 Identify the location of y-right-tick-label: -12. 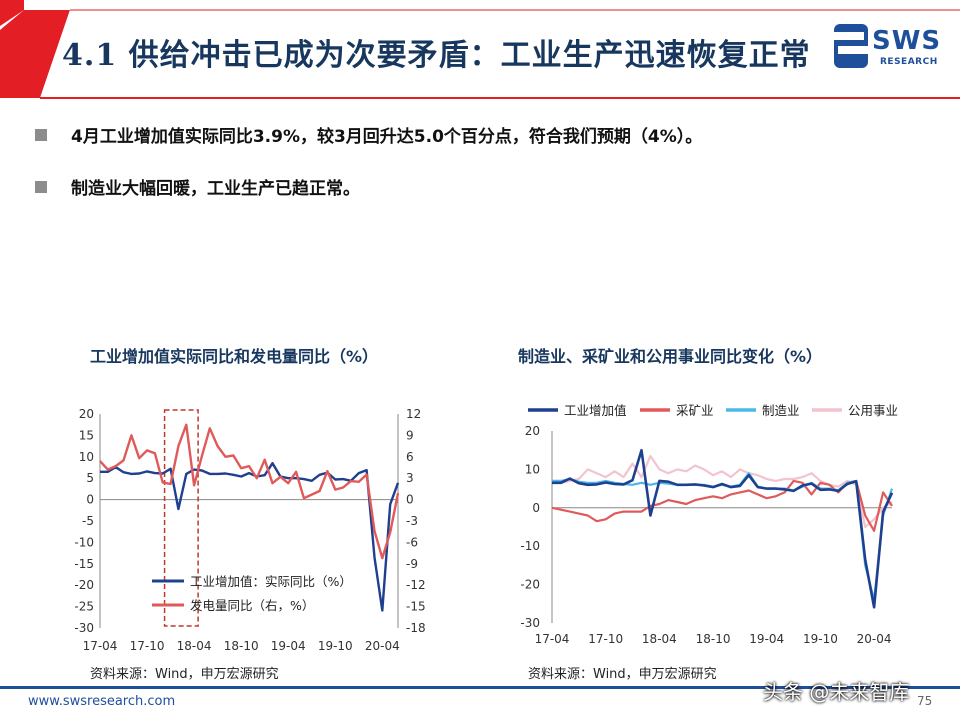
(416, 585).